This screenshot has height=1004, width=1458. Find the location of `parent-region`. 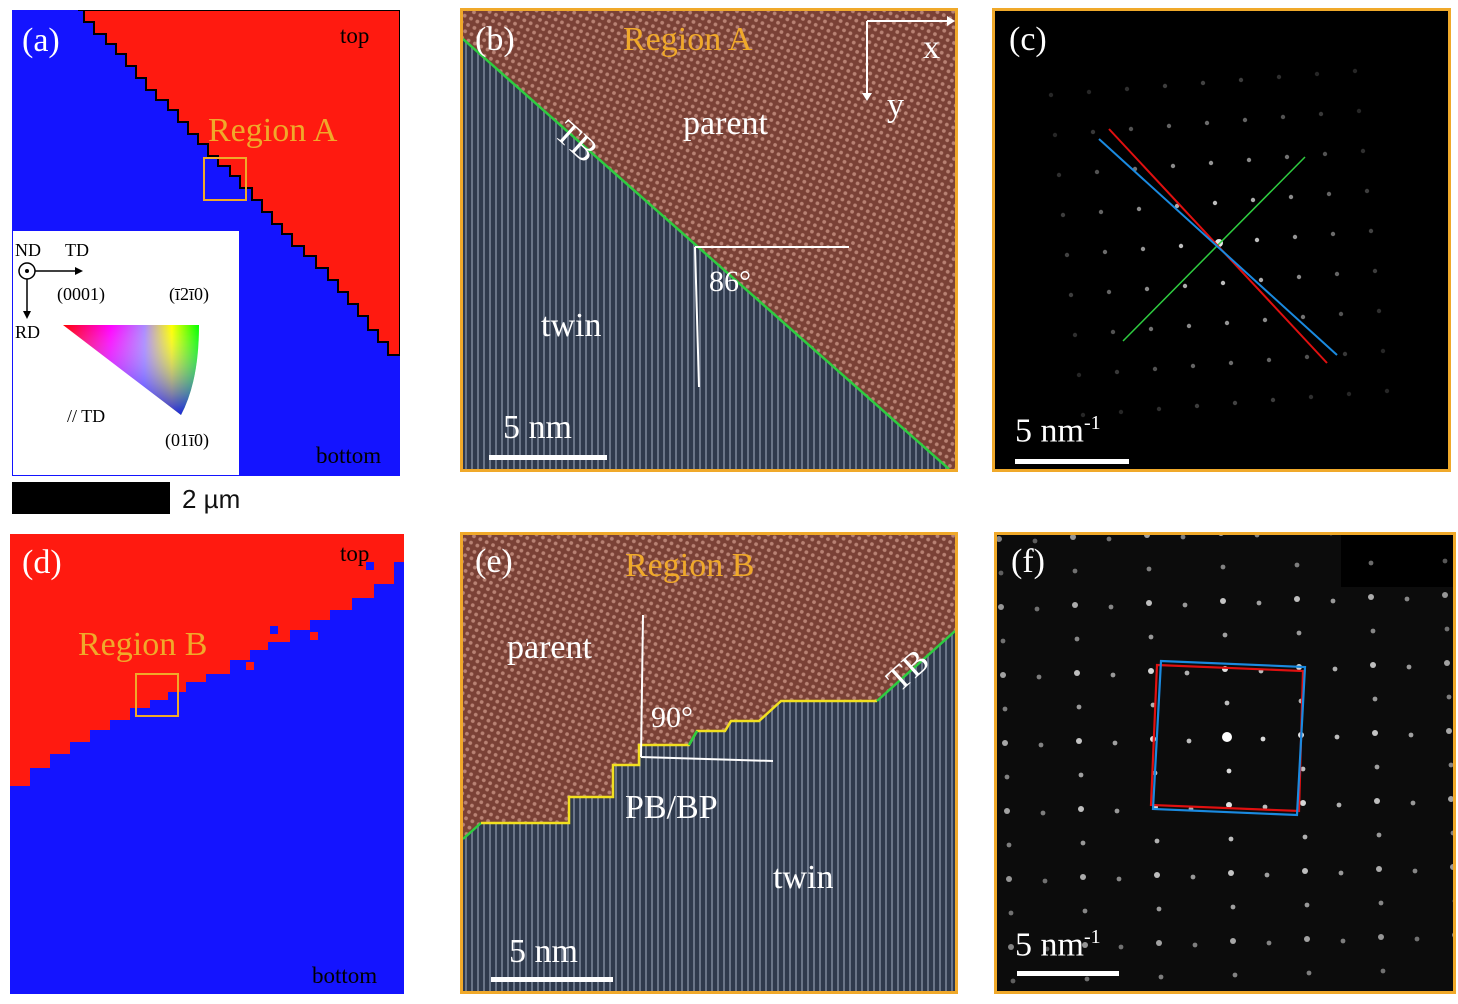

parent-region is located at coordinates (207, 660).